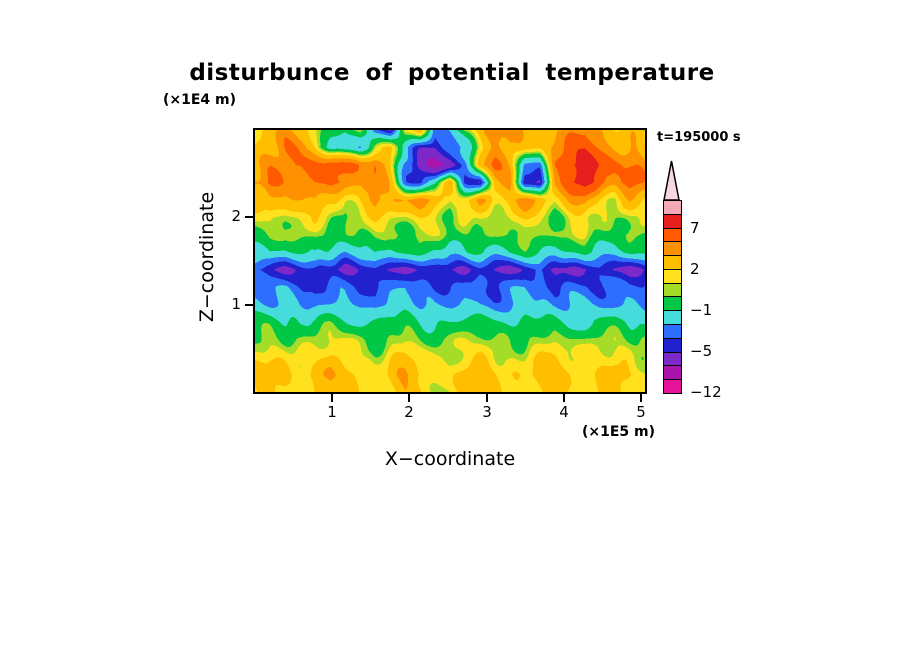 The image size is (904, 654). I want to click on colorbar-label: −1, so click(701, 310).